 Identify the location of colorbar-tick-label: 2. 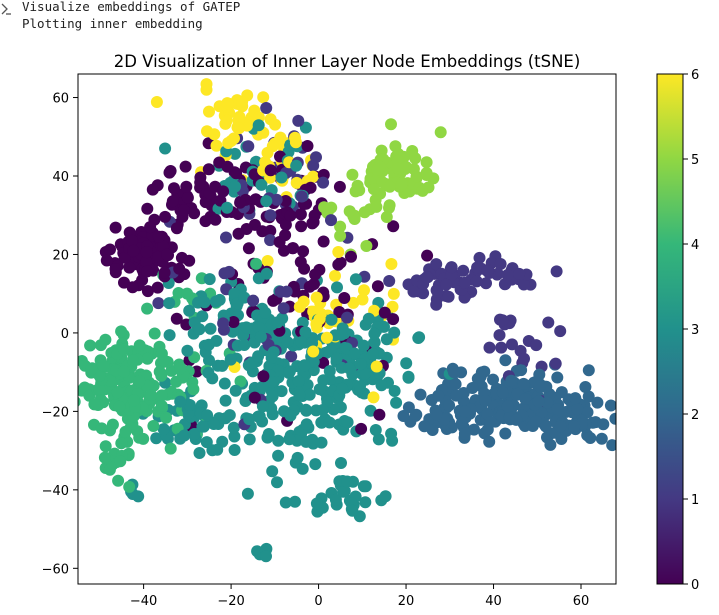
(695, 415).